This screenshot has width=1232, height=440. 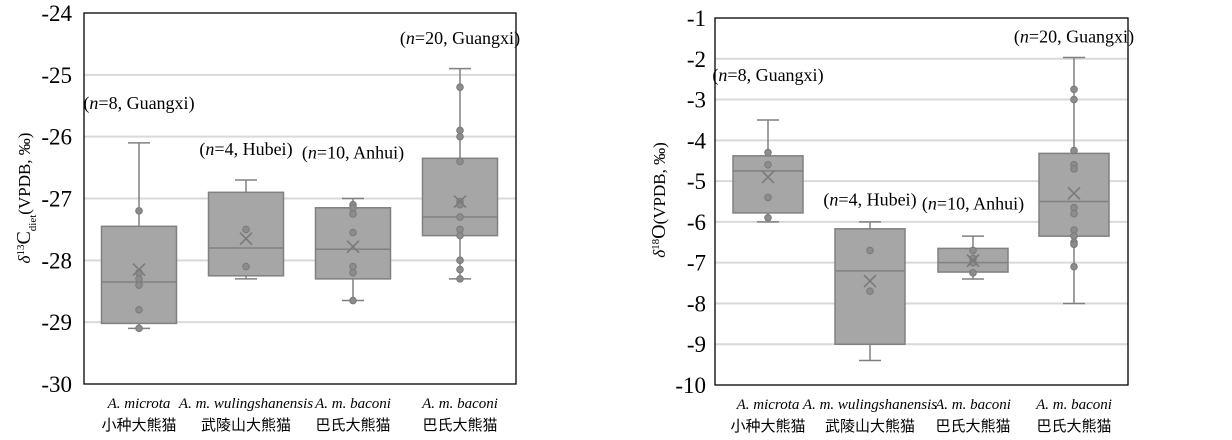 What do you see at coordinates (33, 223) in the screenshot?
I see `y-axis-label-sub: diet` at bounding box center [33, 223].